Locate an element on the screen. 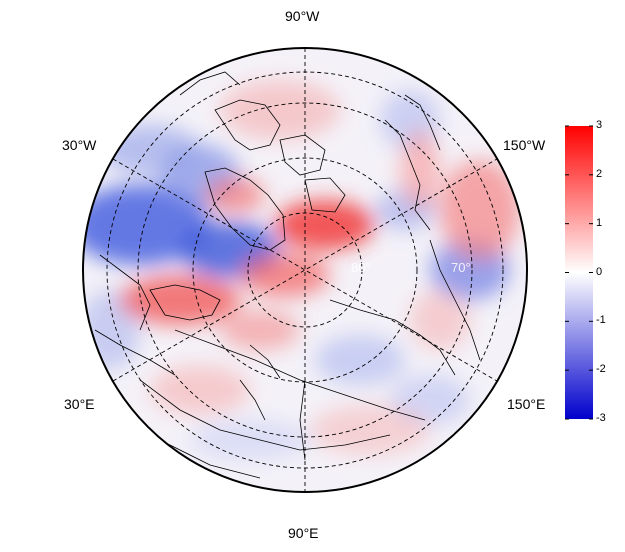 This screenshot has height=552, width=625. colorbar is located at coordinates (579, 272).